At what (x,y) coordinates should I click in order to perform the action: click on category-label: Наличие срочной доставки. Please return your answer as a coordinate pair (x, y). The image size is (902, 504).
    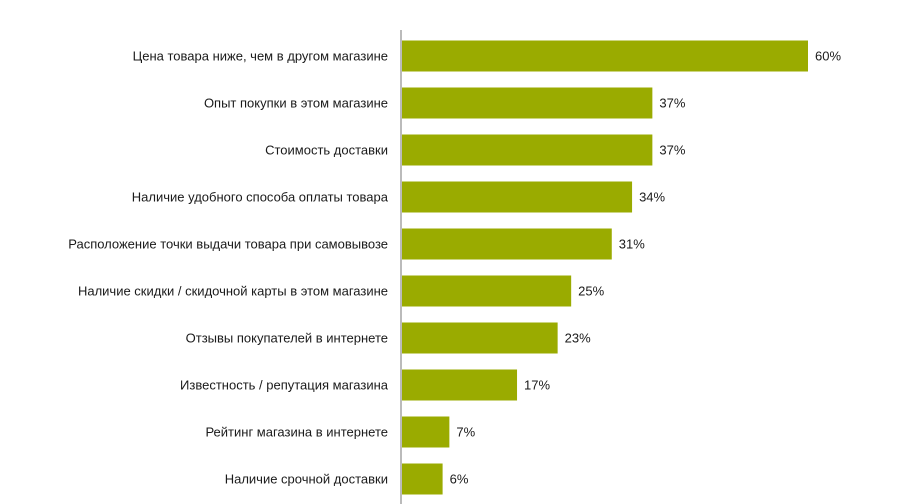
    Looking at the image, I should click on (306, 479).